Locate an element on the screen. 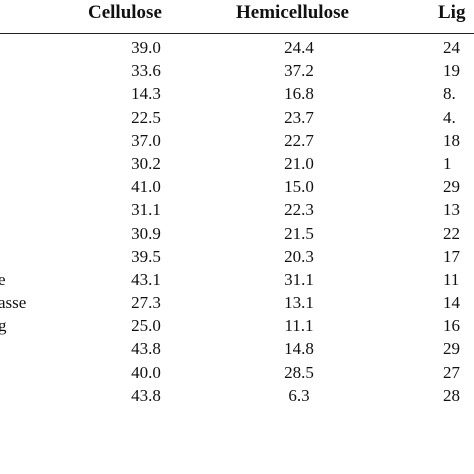  cellulose-value: 33.6 is located at coordinates (146, 71).